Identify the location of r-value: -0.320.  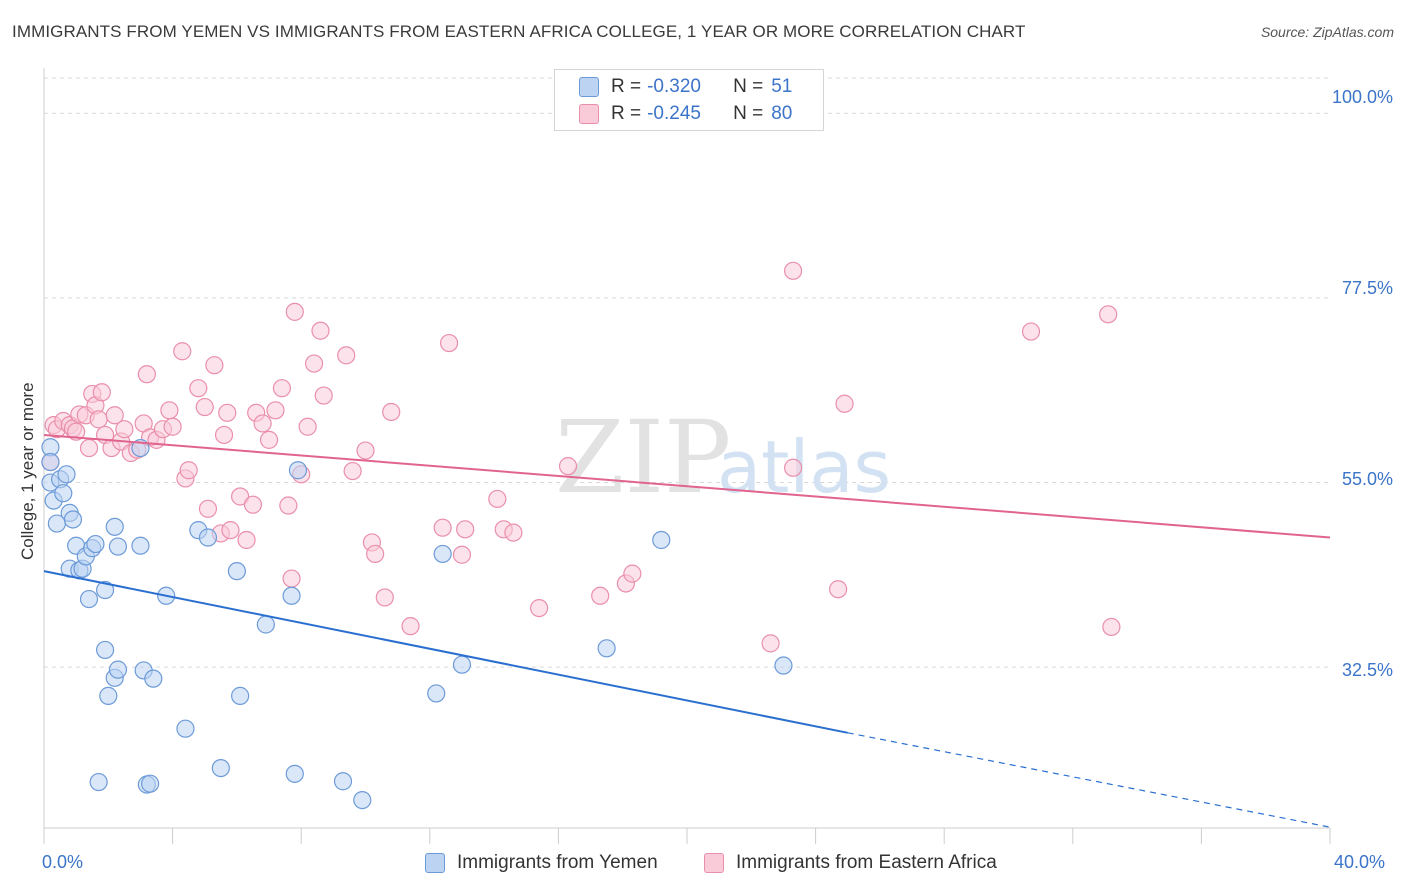
(674, 86).